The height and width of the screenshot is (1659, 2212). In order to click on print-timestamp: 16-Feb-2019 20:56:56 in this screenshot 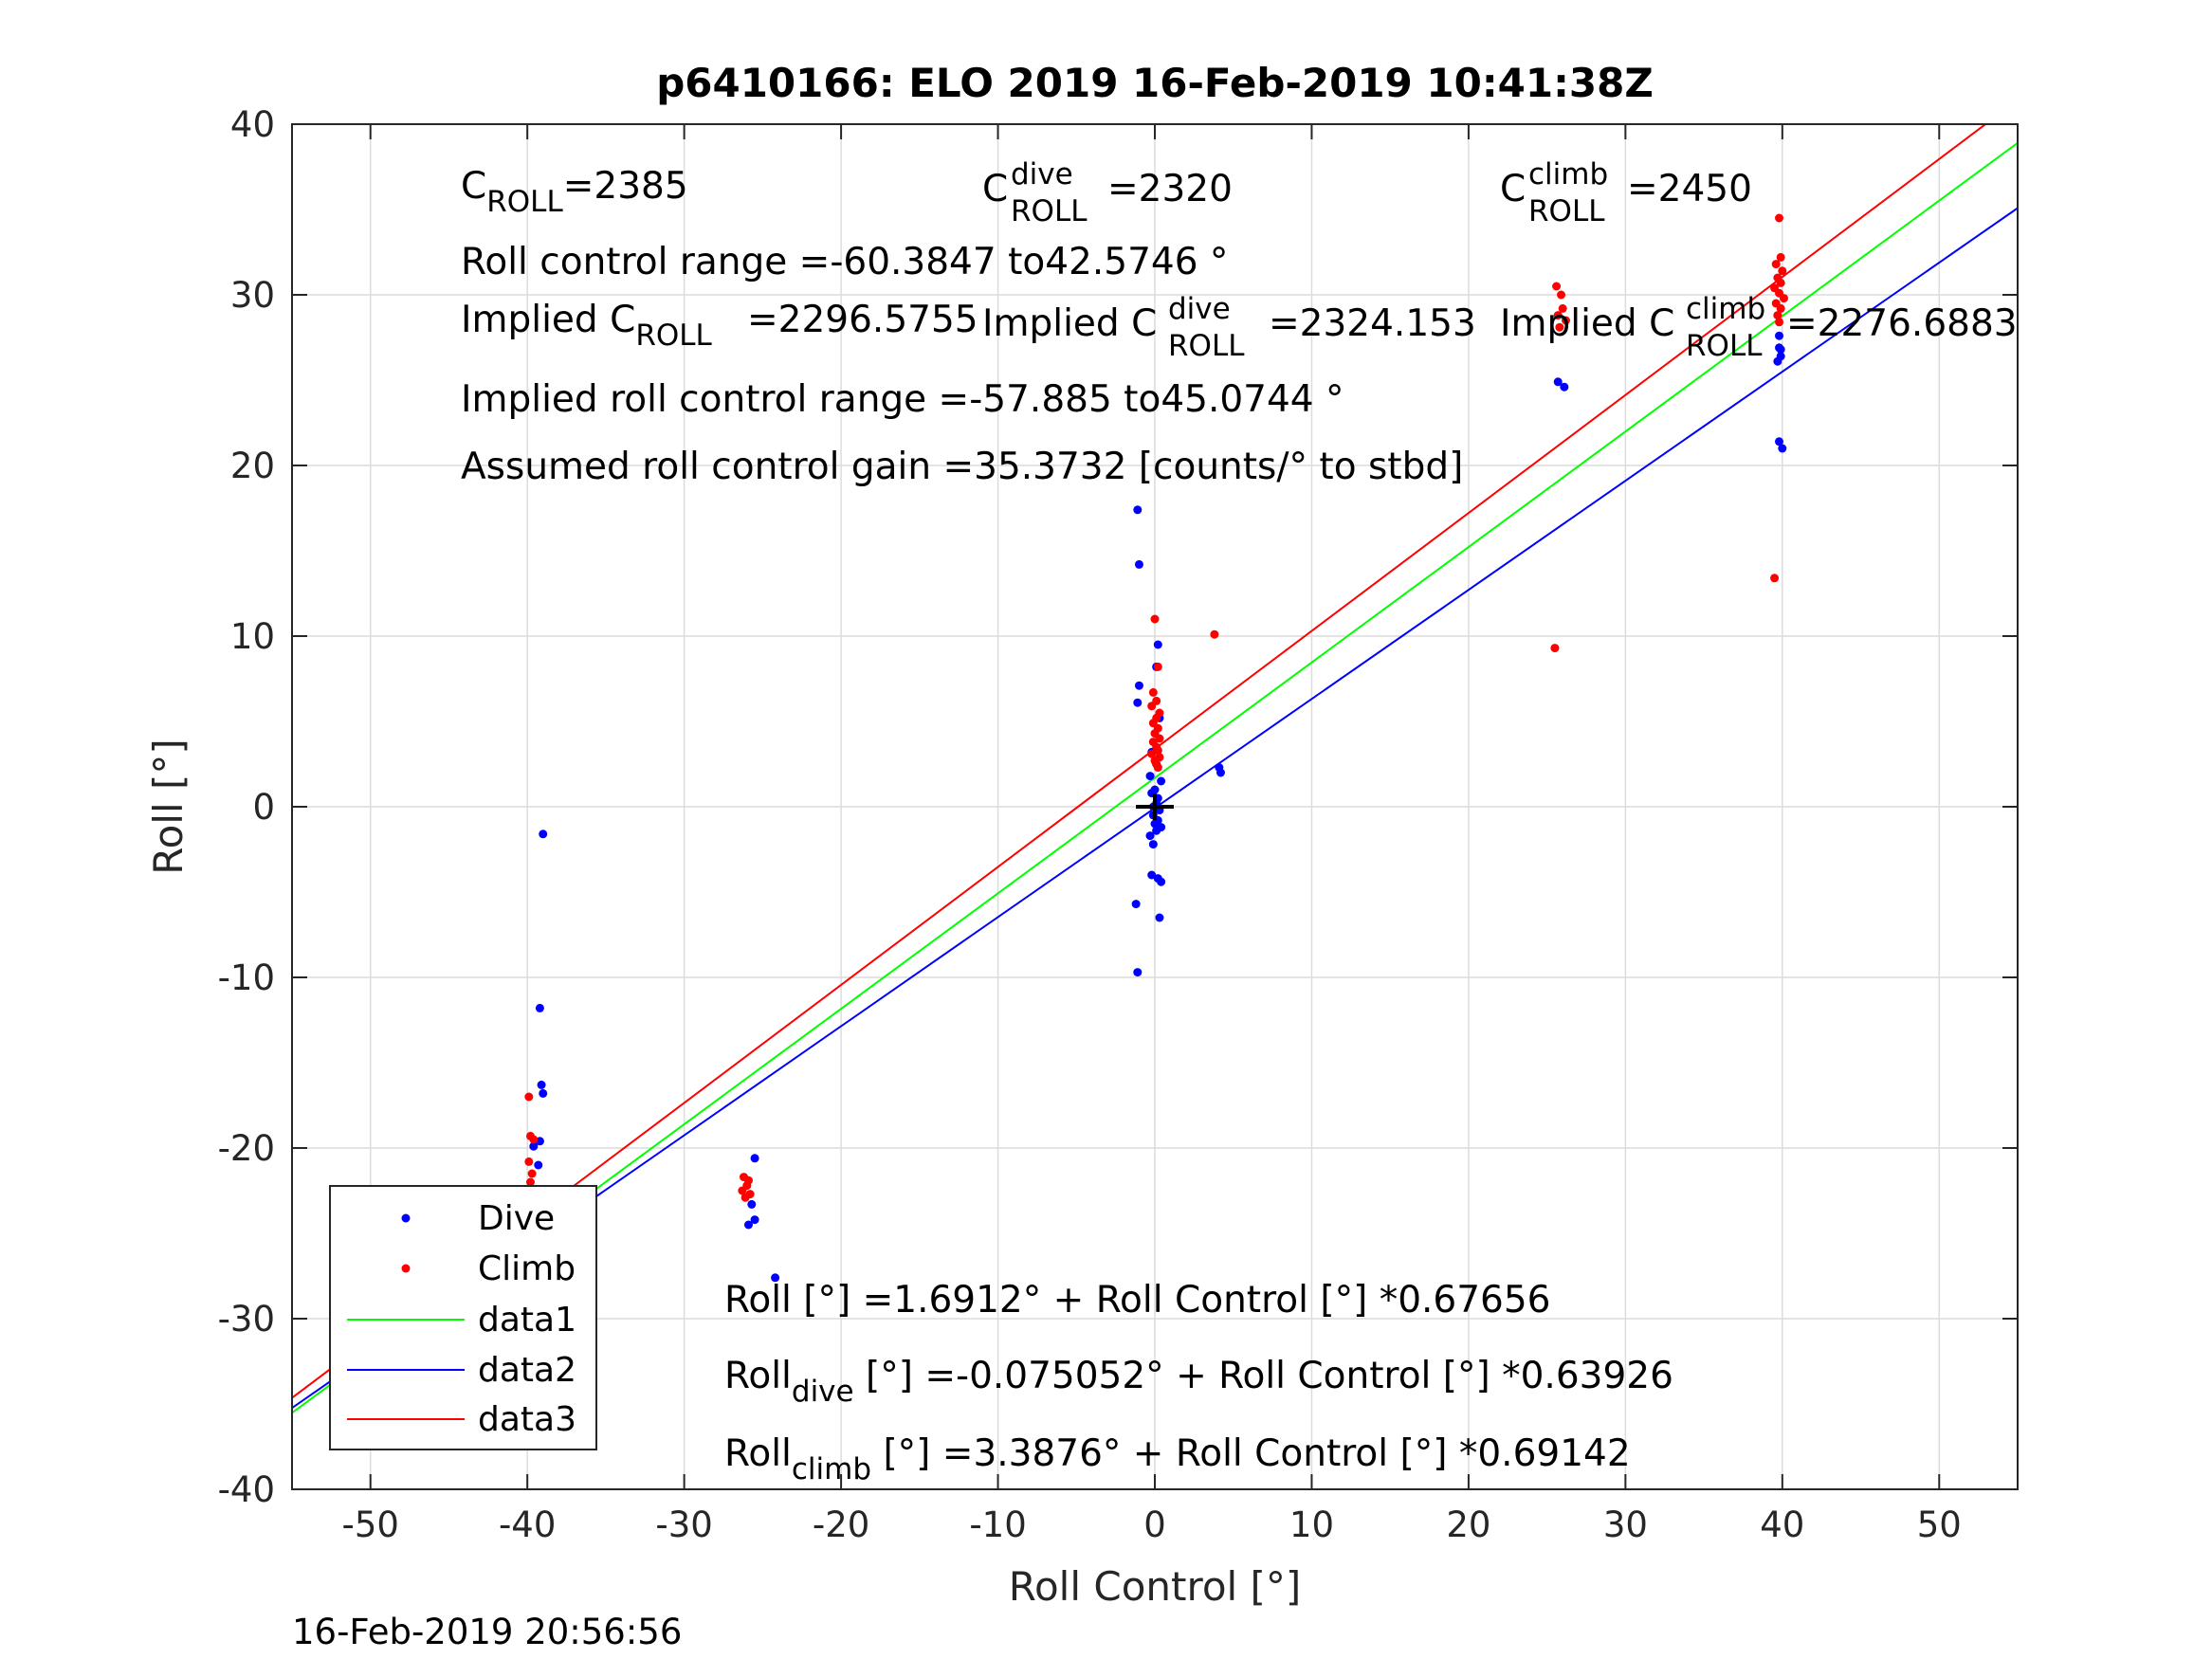, I will do `click(487, 1632)`.